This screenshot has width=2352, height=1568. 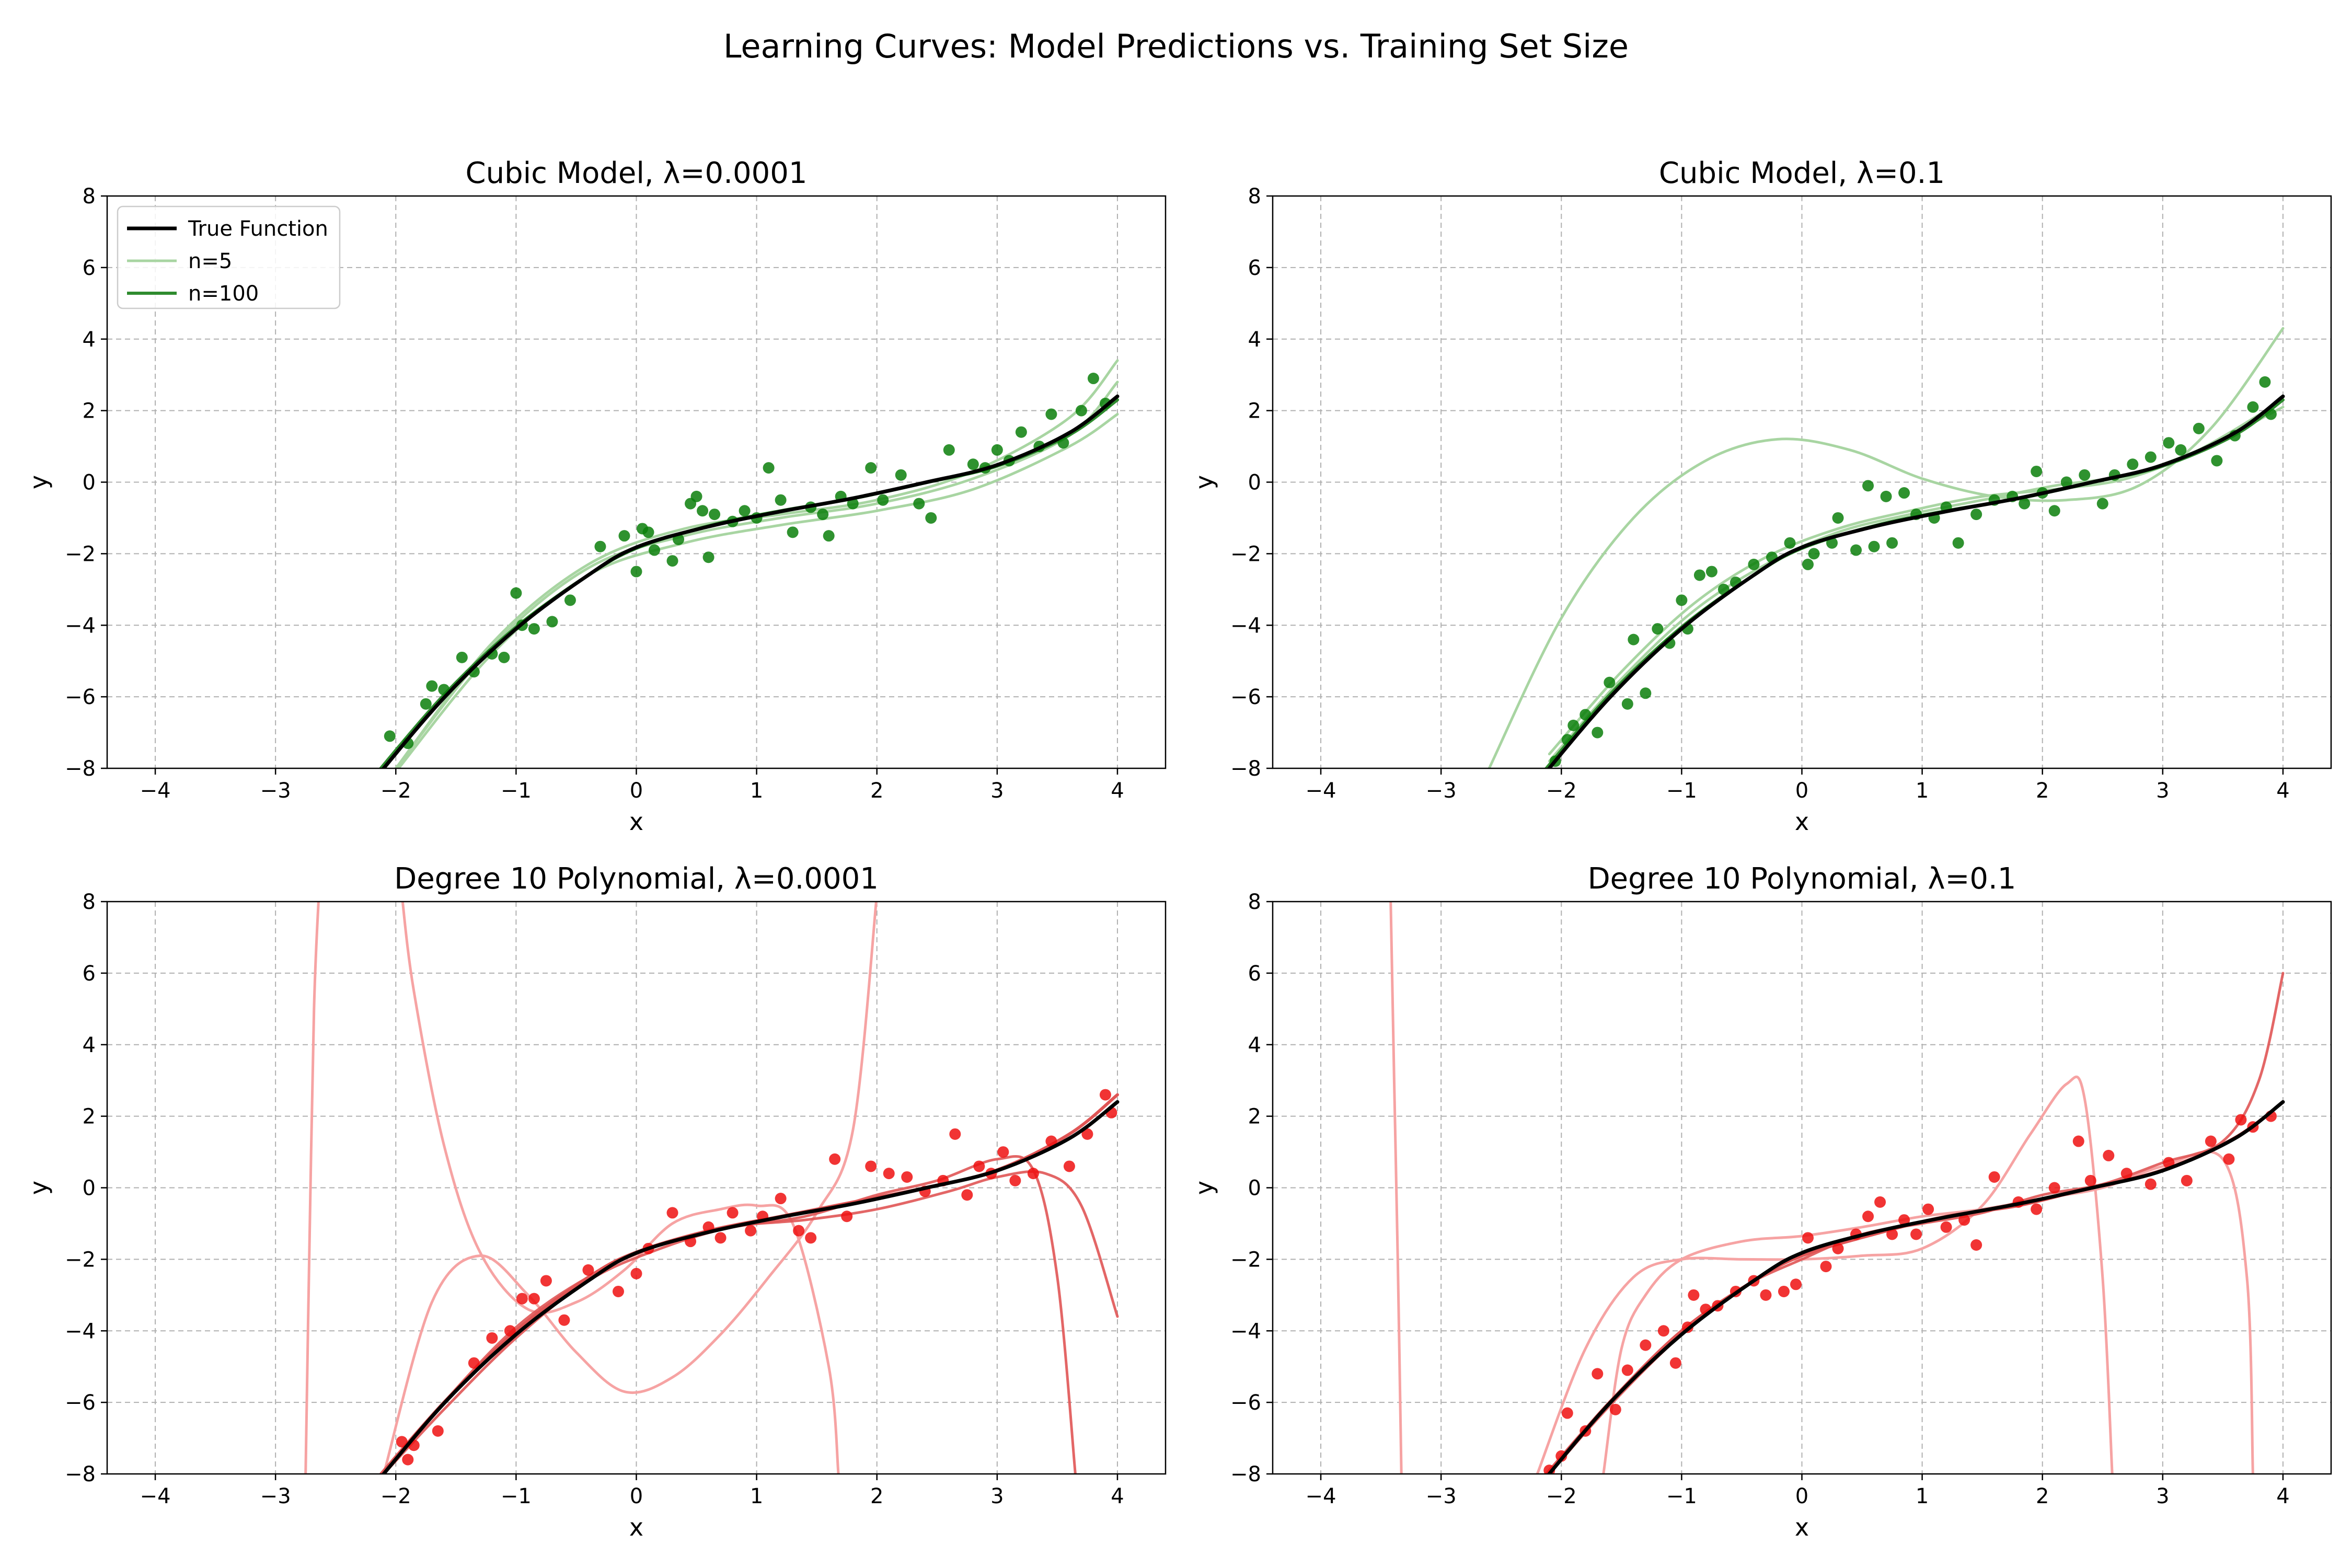 What do you see at coordinates (210, 261) in the screenshot?
I see `legend-label: n=5` at bounding box center [210, 261].